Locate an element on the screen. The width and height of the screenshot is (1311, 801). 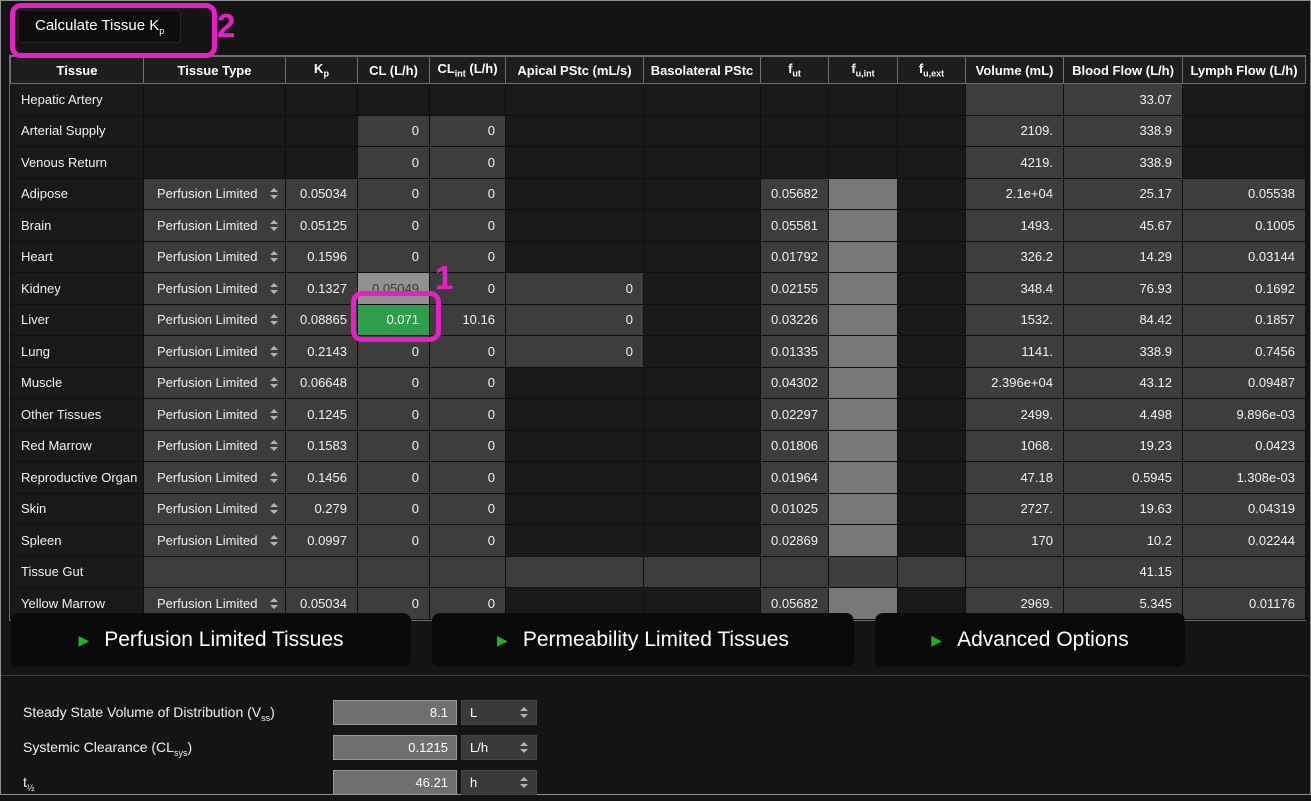
cl-cell-highlighted: 0.071 is located at coordinates (393, 319).